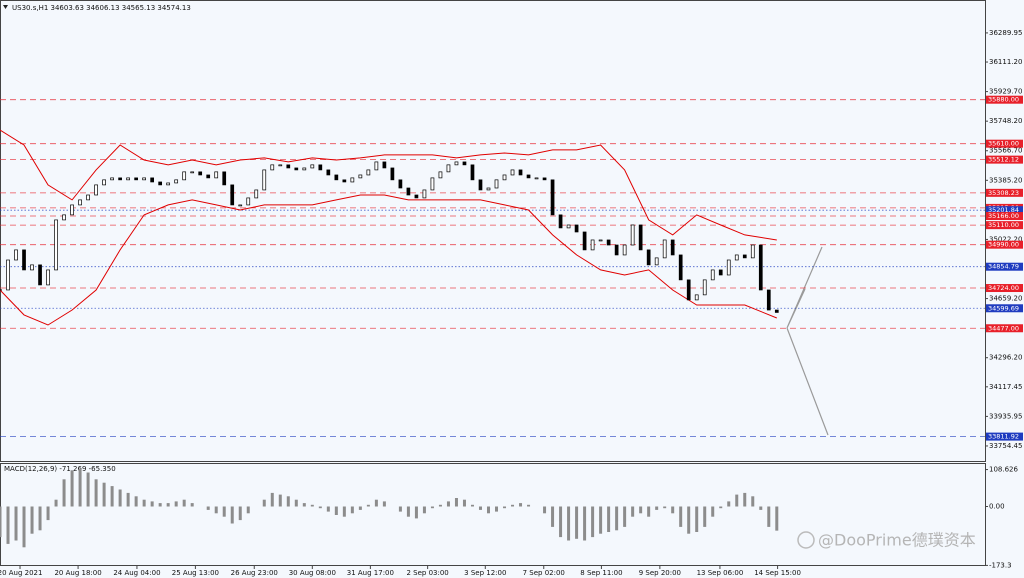 The image size is (1024, 578). I want to click on level-label: 34724.00, so click(1003, 288).